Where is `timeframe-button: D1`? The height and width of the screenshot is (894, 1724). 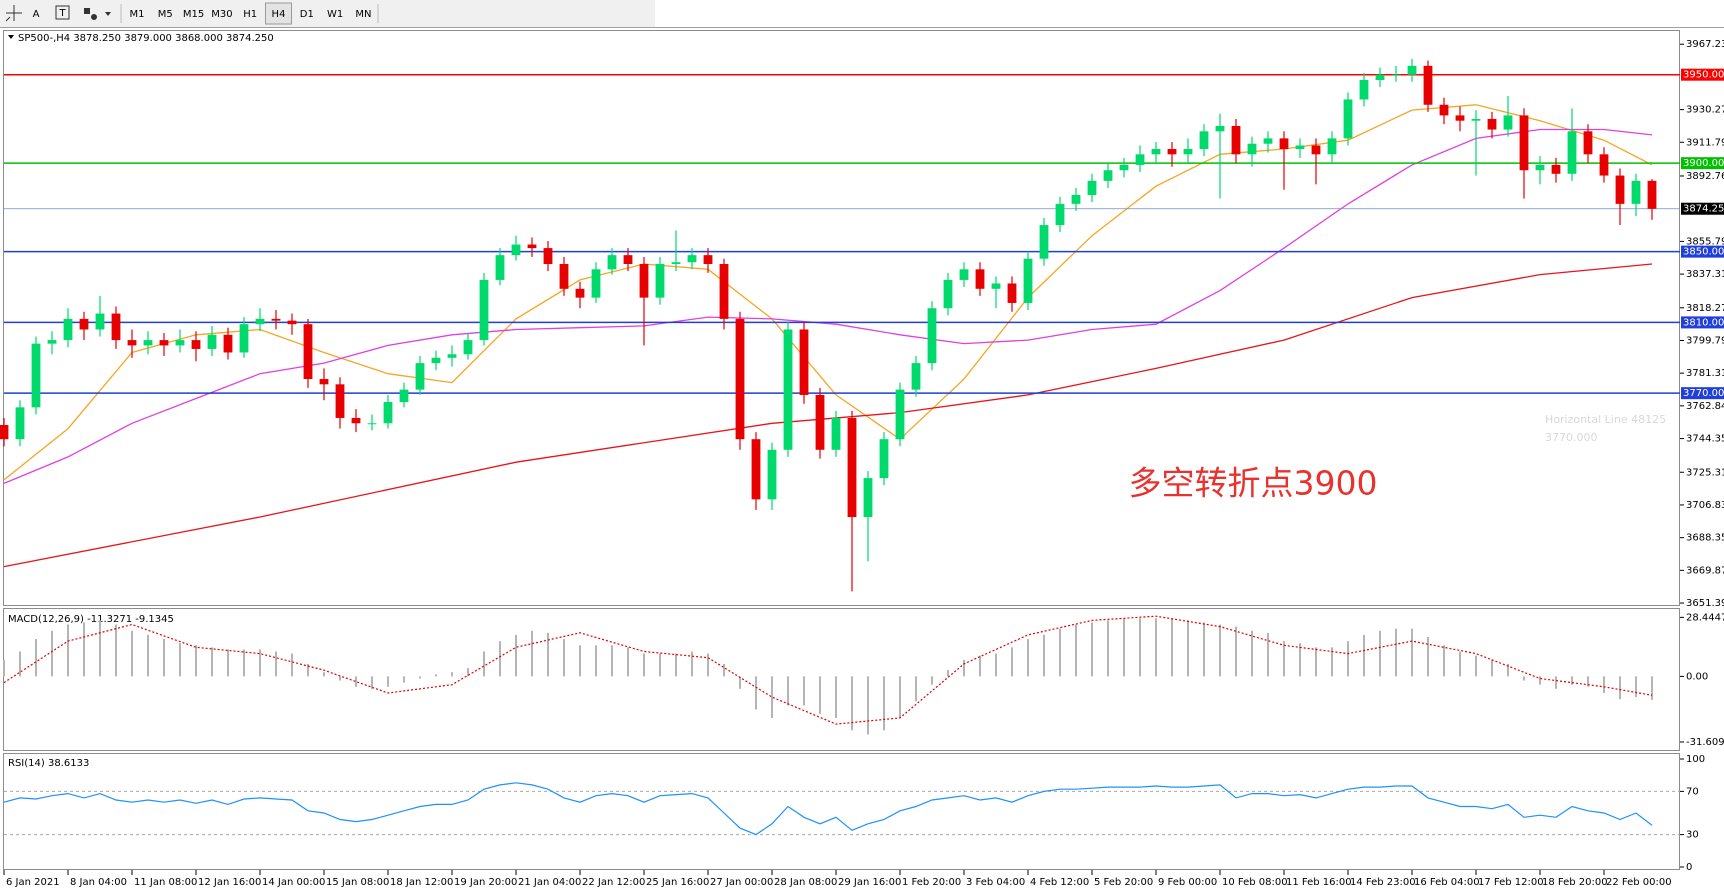
timeframe-button: D1 is located at coordinates (307, 14).